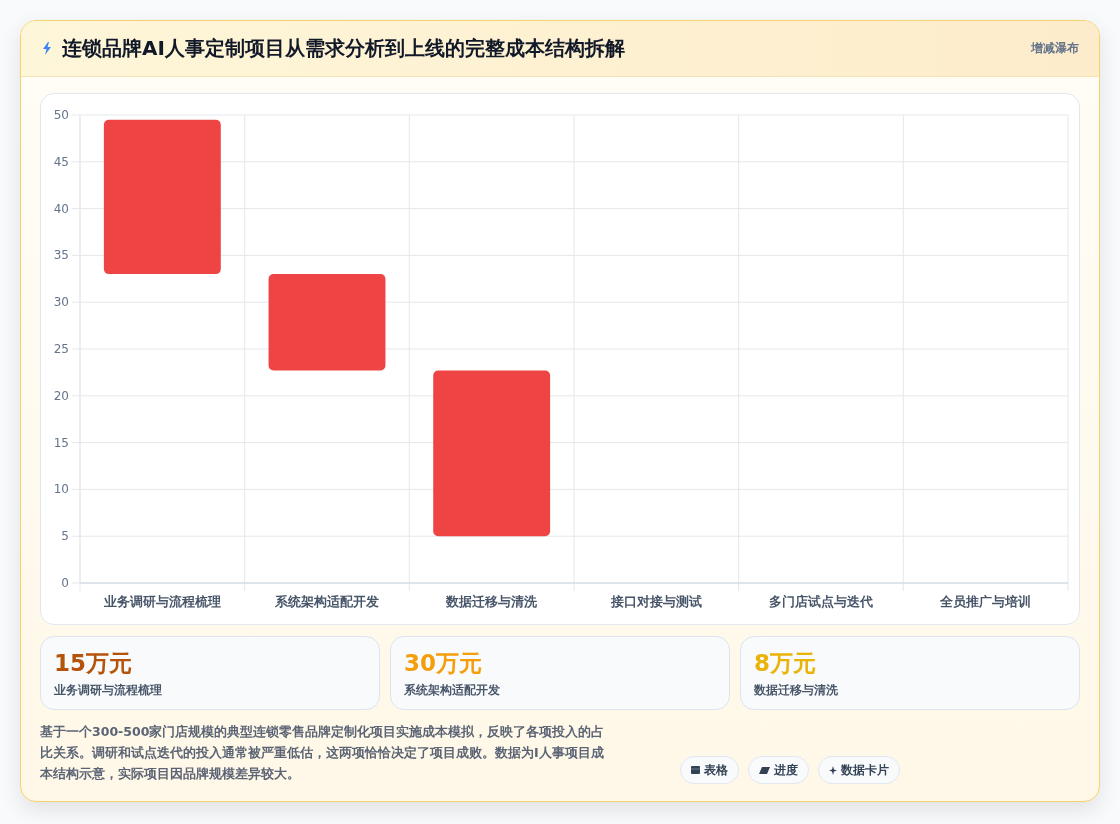 This screenshot has width=1120, height=824. Describe the element at coordinates (61, 208) in the screenshot. I see `y-tick-label: 40` at that location.